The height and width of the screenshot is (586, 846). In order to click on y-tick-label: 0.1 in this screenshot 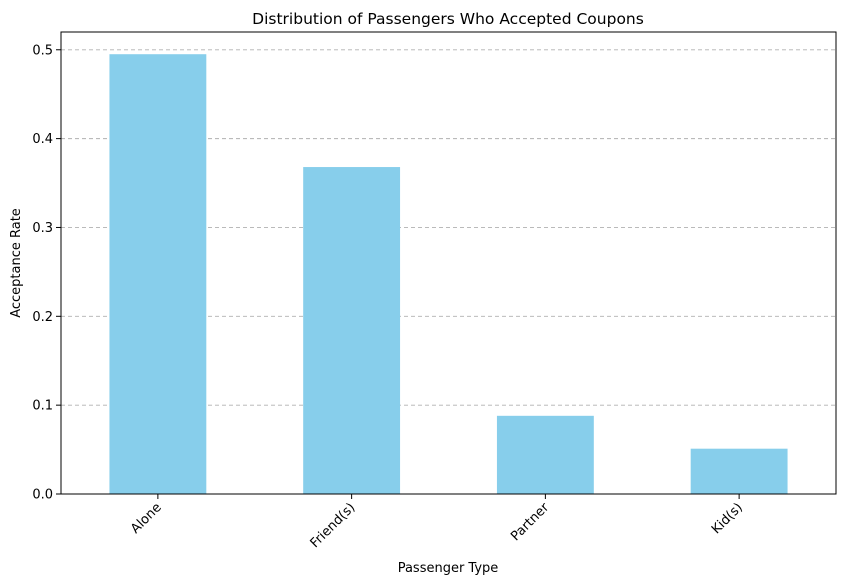, I will do `click(42, 406)`.